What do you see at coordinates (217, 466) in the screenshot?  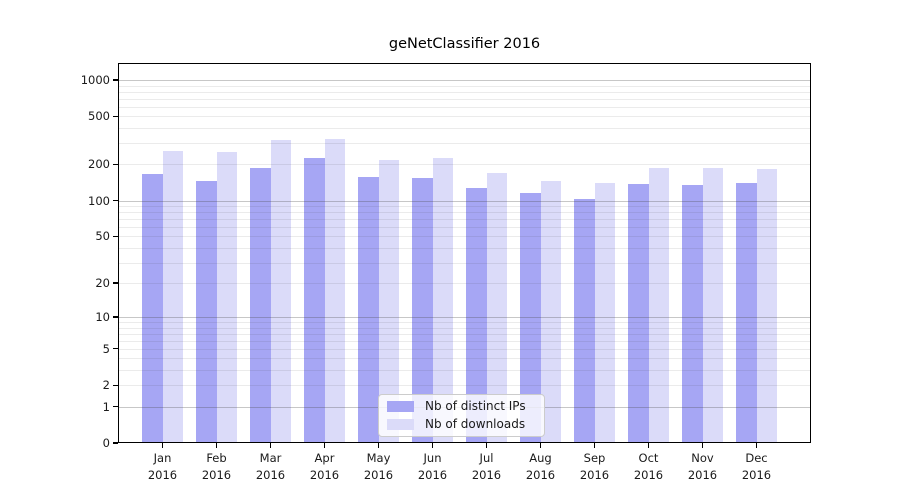 I see `x-tick-label: Feb 2016` at bounding box center [217, 466].